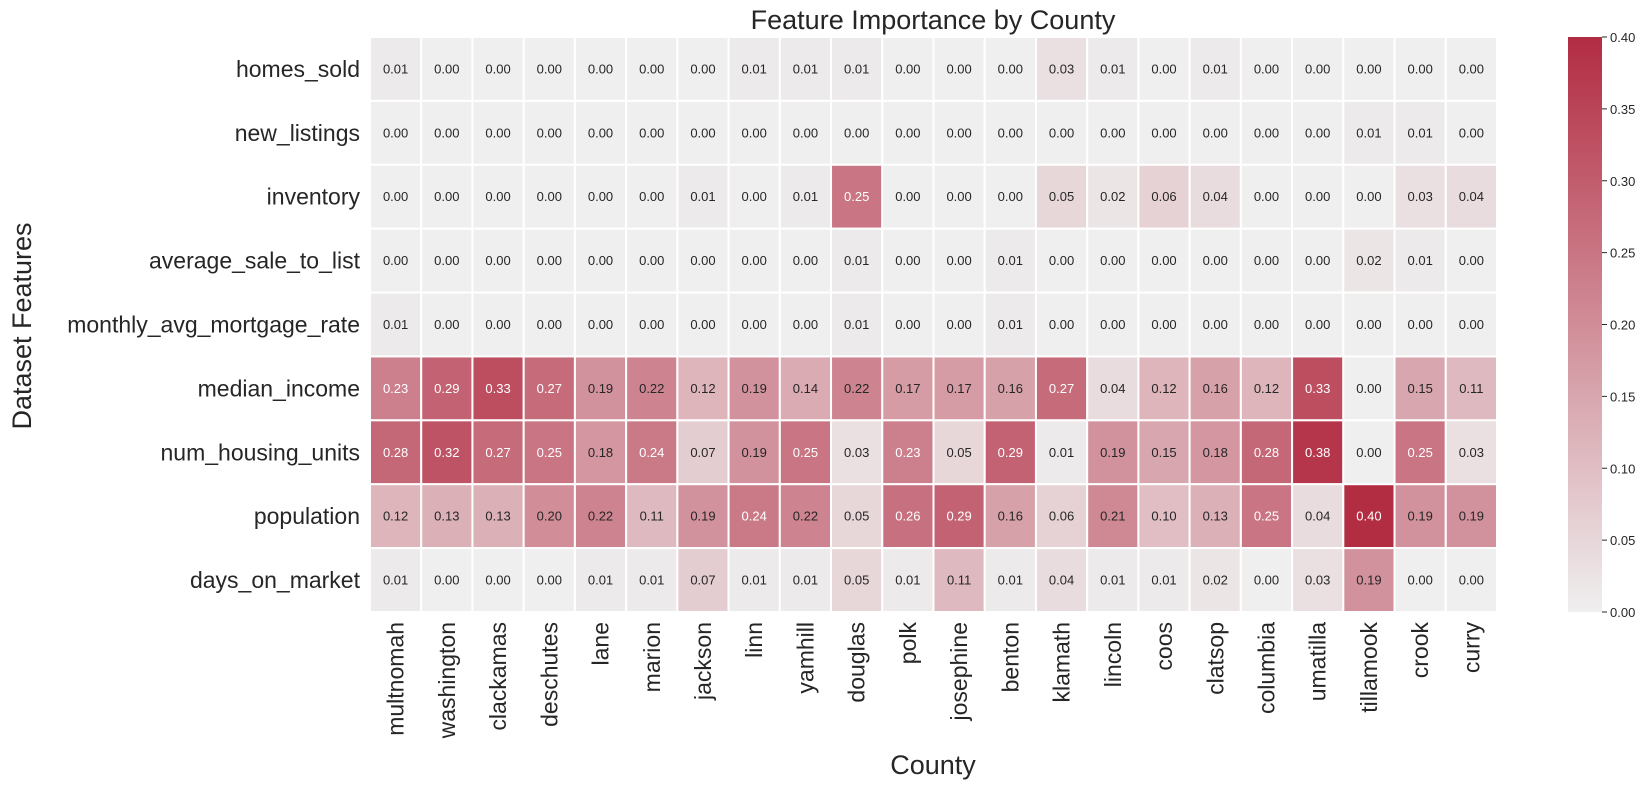 The height and width of the screenshot is (795, 1643). I want to click on x-tick-label: lincoln, so click(1113, 654).